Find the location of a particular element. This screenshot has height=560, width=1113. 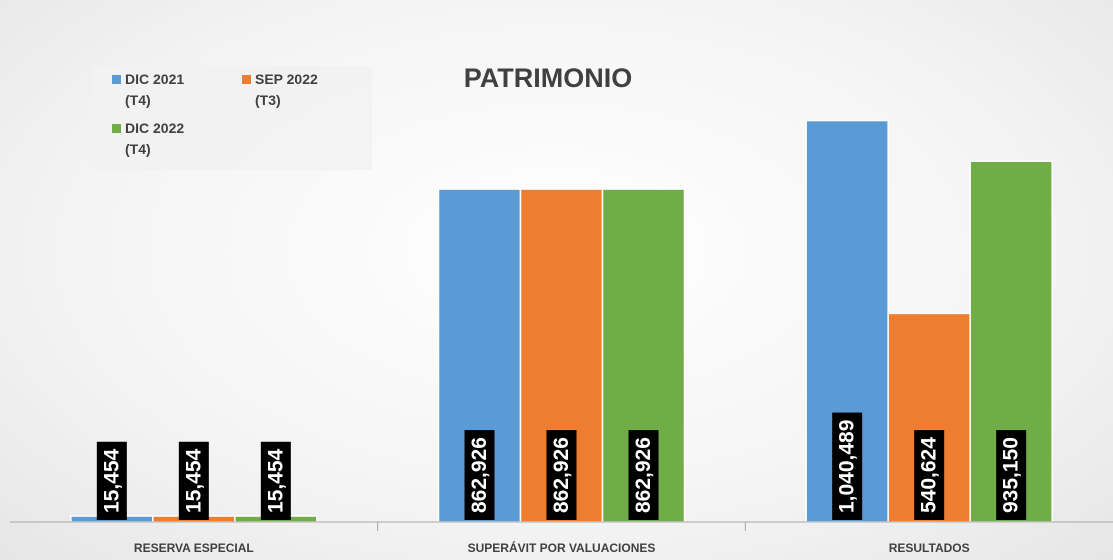

data-label-text: 1,040,489 is located at coordinates (847, 466).